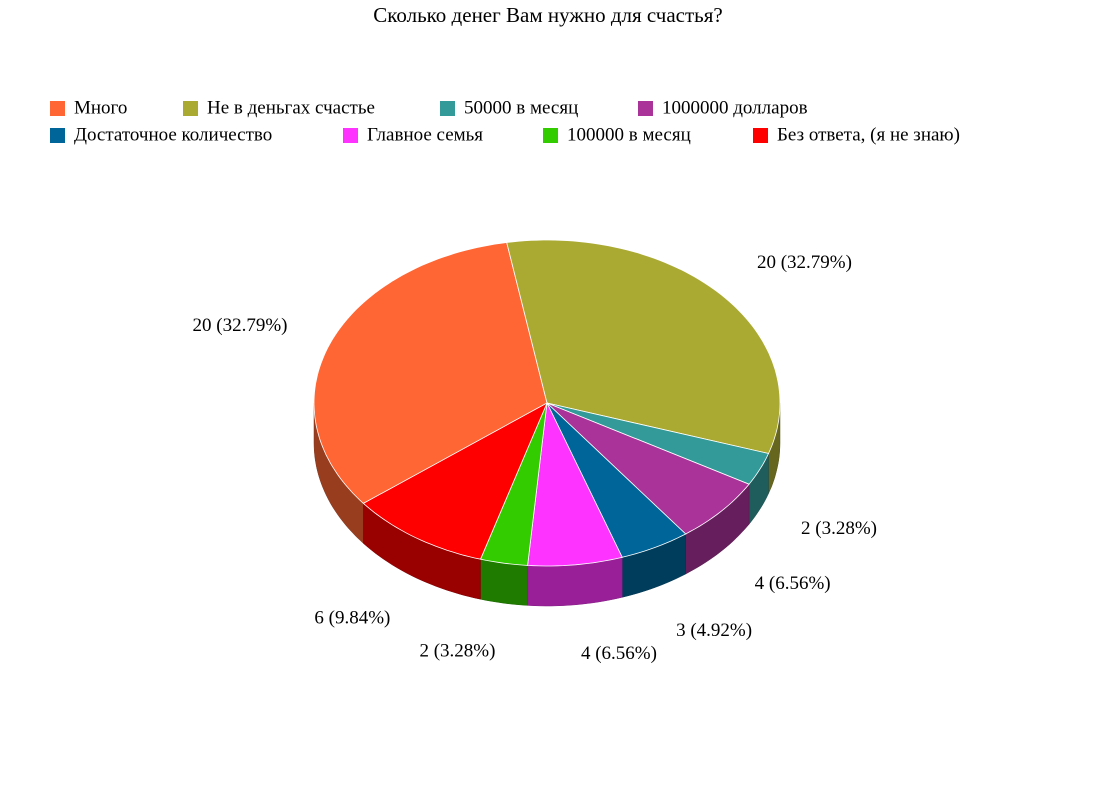 This screenshot has width=1095, height=810. I want to click on legend-label: 100000 в месяц, so click(629, 134).